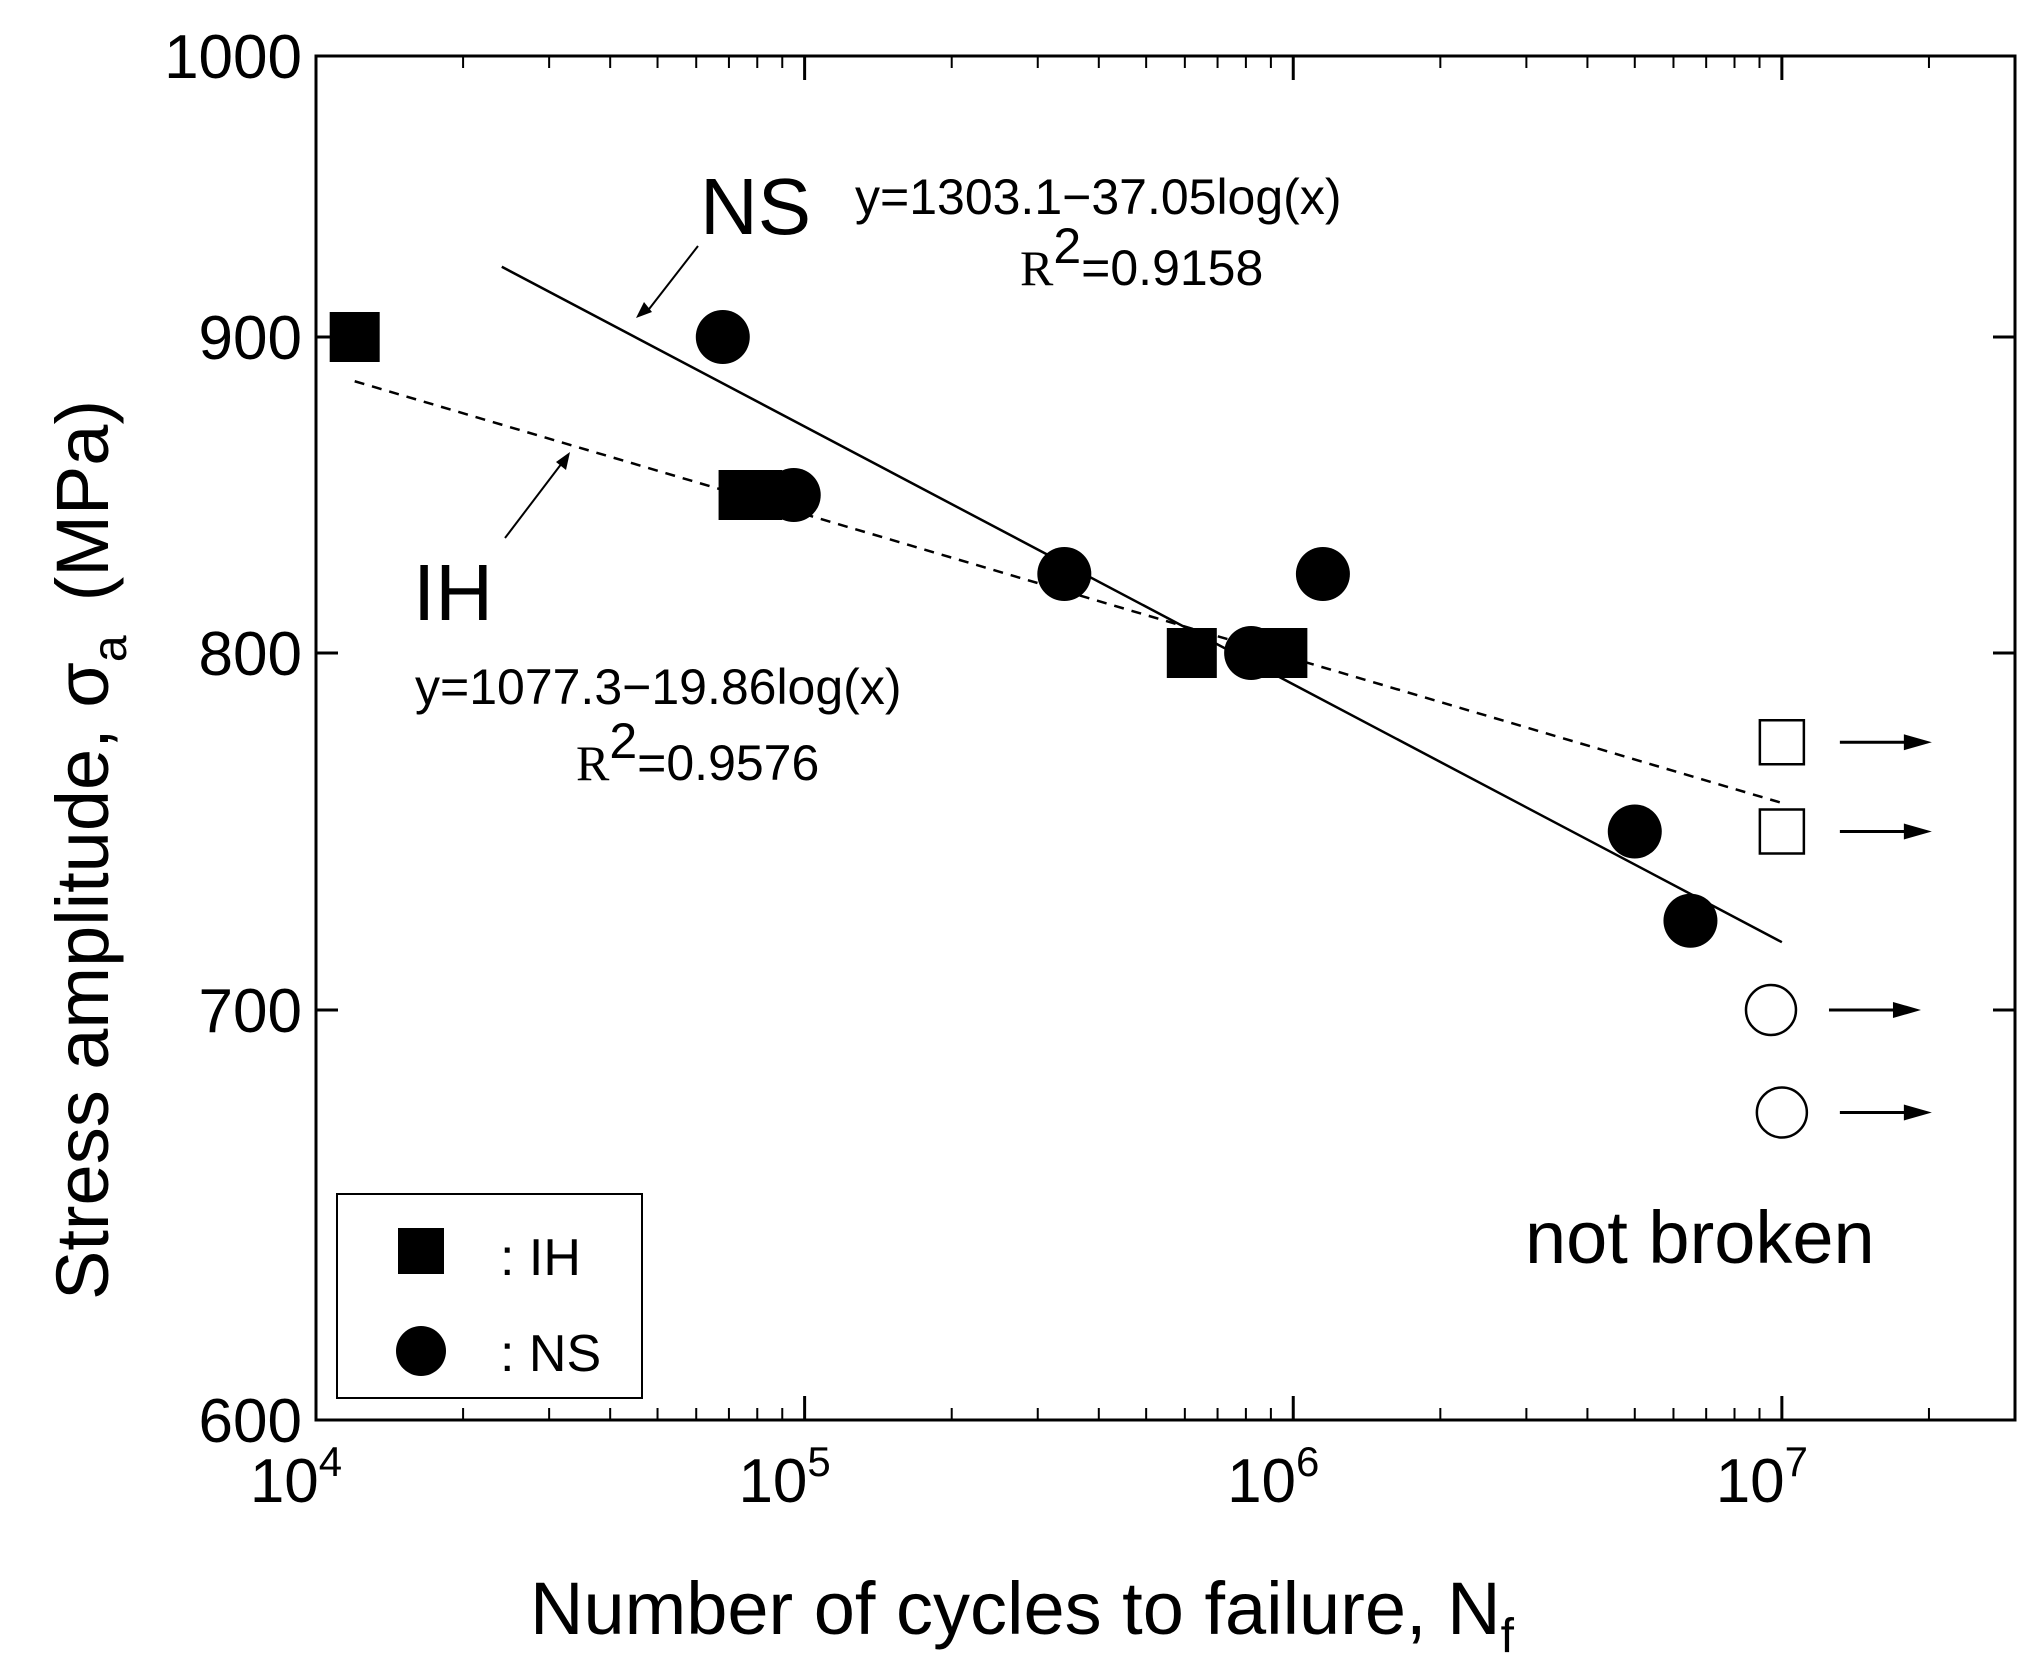 The width and height of the screenshot is (2019, 1670). What do you see at coordinates (1172, 268) in the screenshot?
I see `ns-r2-value: =0.9158` at bounding box center [1172, 268].